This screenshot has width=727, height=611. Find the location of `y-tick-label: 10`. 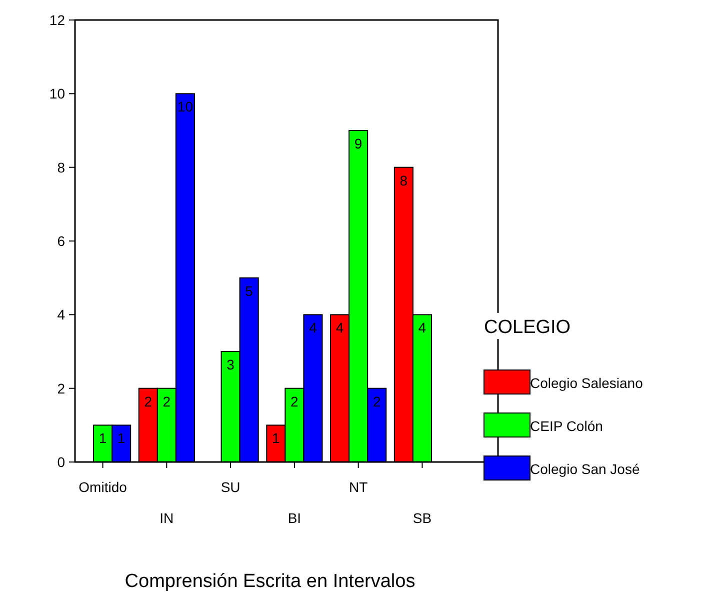

y-tick-label: 10 is located at coordinates (57, 94).